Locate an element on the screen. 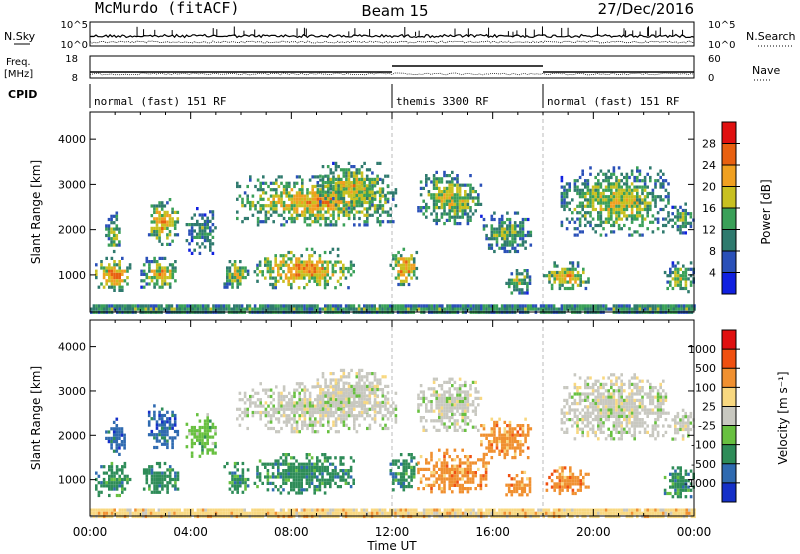  nave-tick-bottom: 0 is located at coordinates (711, 78).